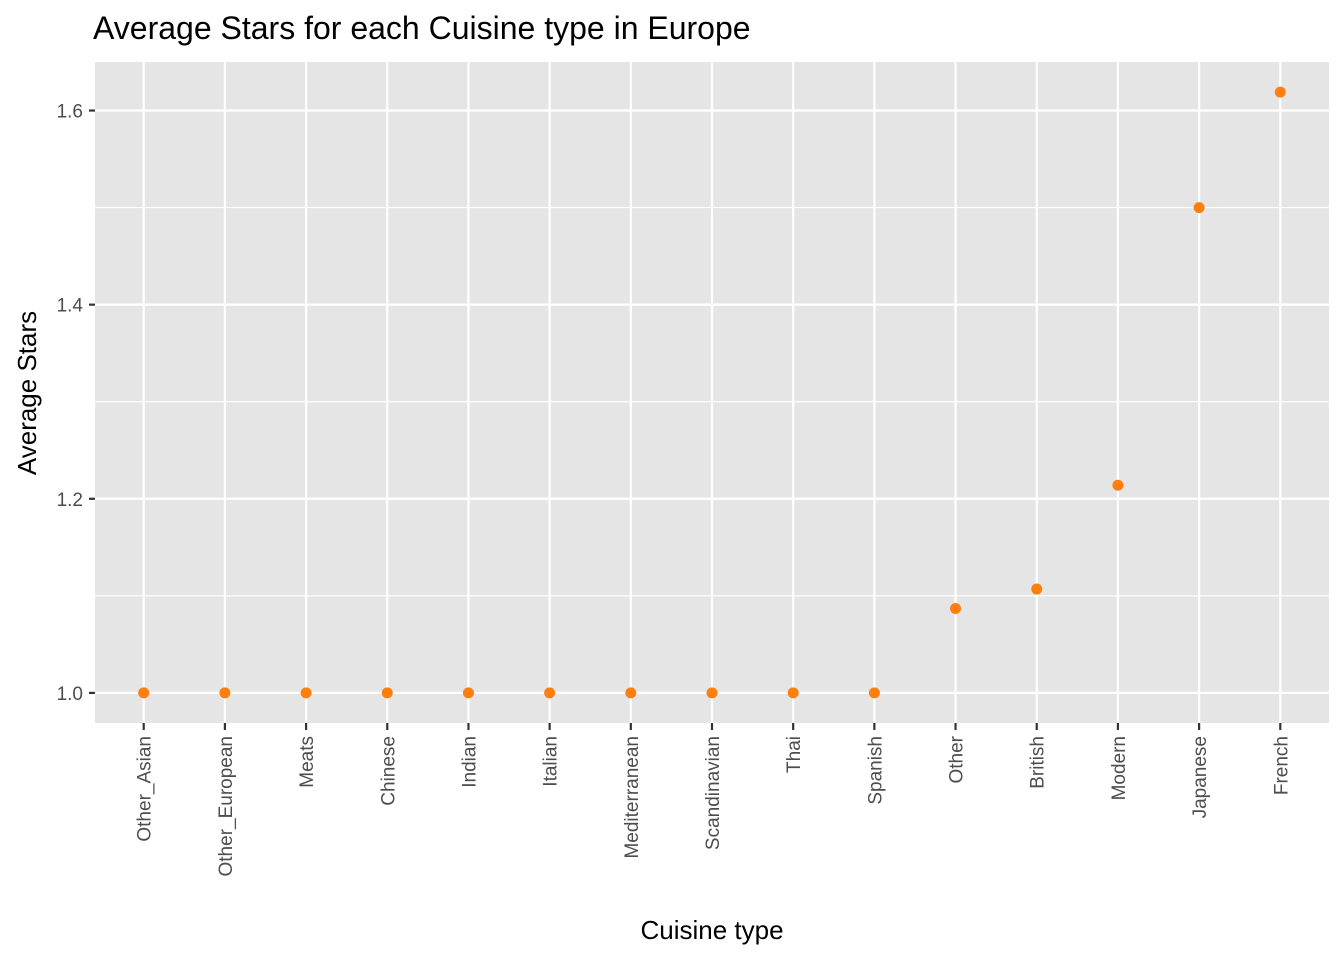 Image resolution: width=1344 pixels, height=960 pixels. Describe the element at coordinates (1119, 768) in the screenshot. I see `x-tick-label: Modern` at that location.